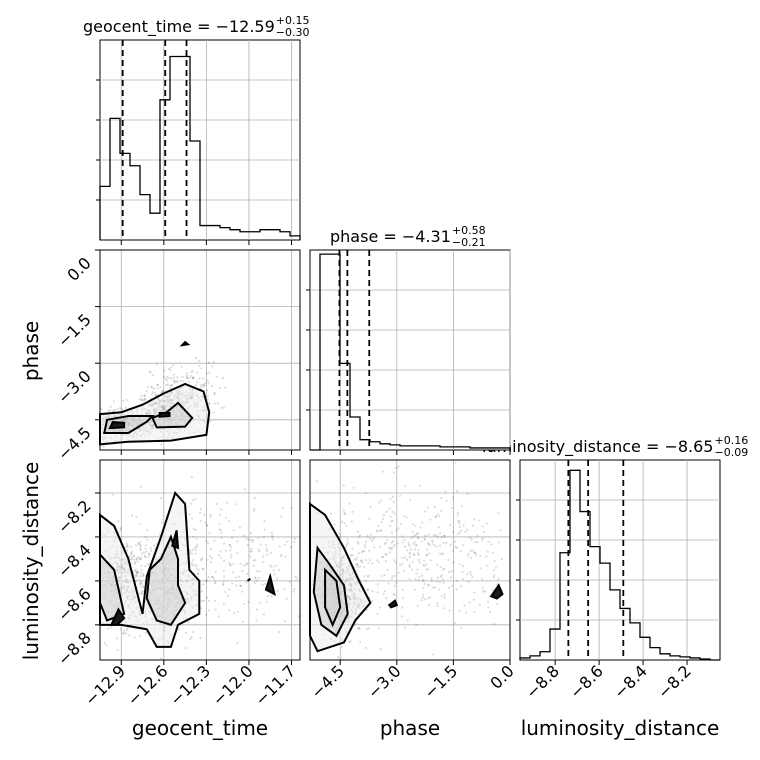 This screenshot has width=760, height=760. Describe the element at coordinates (469, 230) in the screenshot. I see `title-phase-plus: +0.58` at that location.